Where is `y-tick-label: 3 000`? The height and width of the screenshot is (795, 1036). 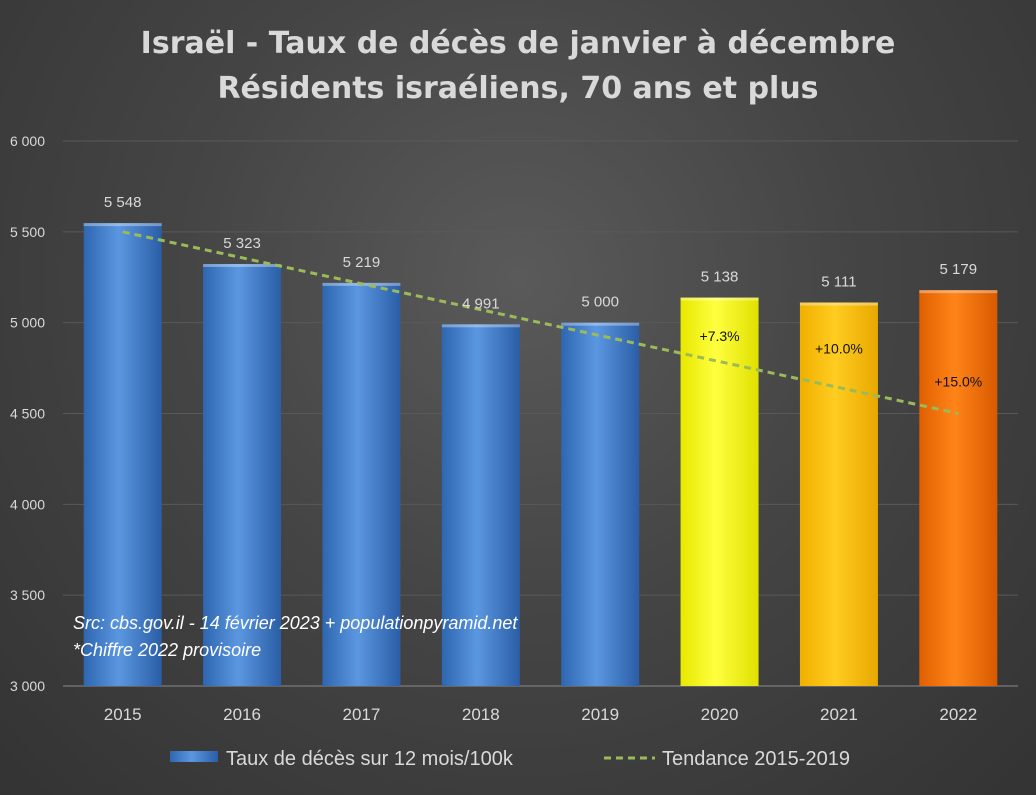
y-tick-label: 3 000 is located at coordinates (27, 686).